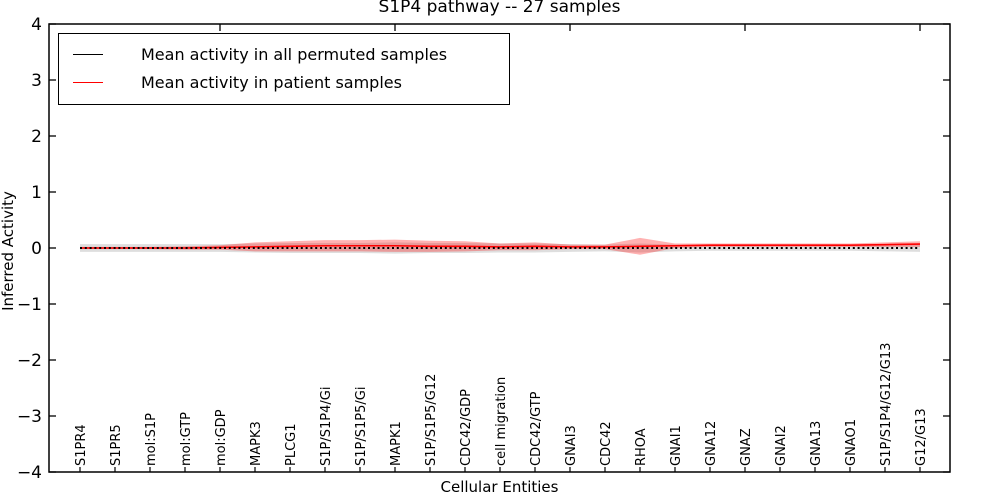 Image resolution: width=1000 pixels, height=500 pixels. Describe the element at coordinates (36, 81) in the screenshot. I see `y-tick-label: 3` at that location.